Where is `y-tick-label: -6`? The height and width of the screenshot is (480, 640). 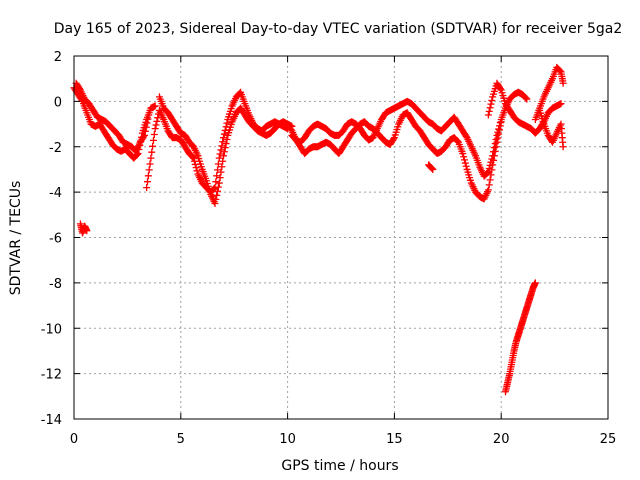
y-tick-label: -6 is located at coordinates (55, 239).